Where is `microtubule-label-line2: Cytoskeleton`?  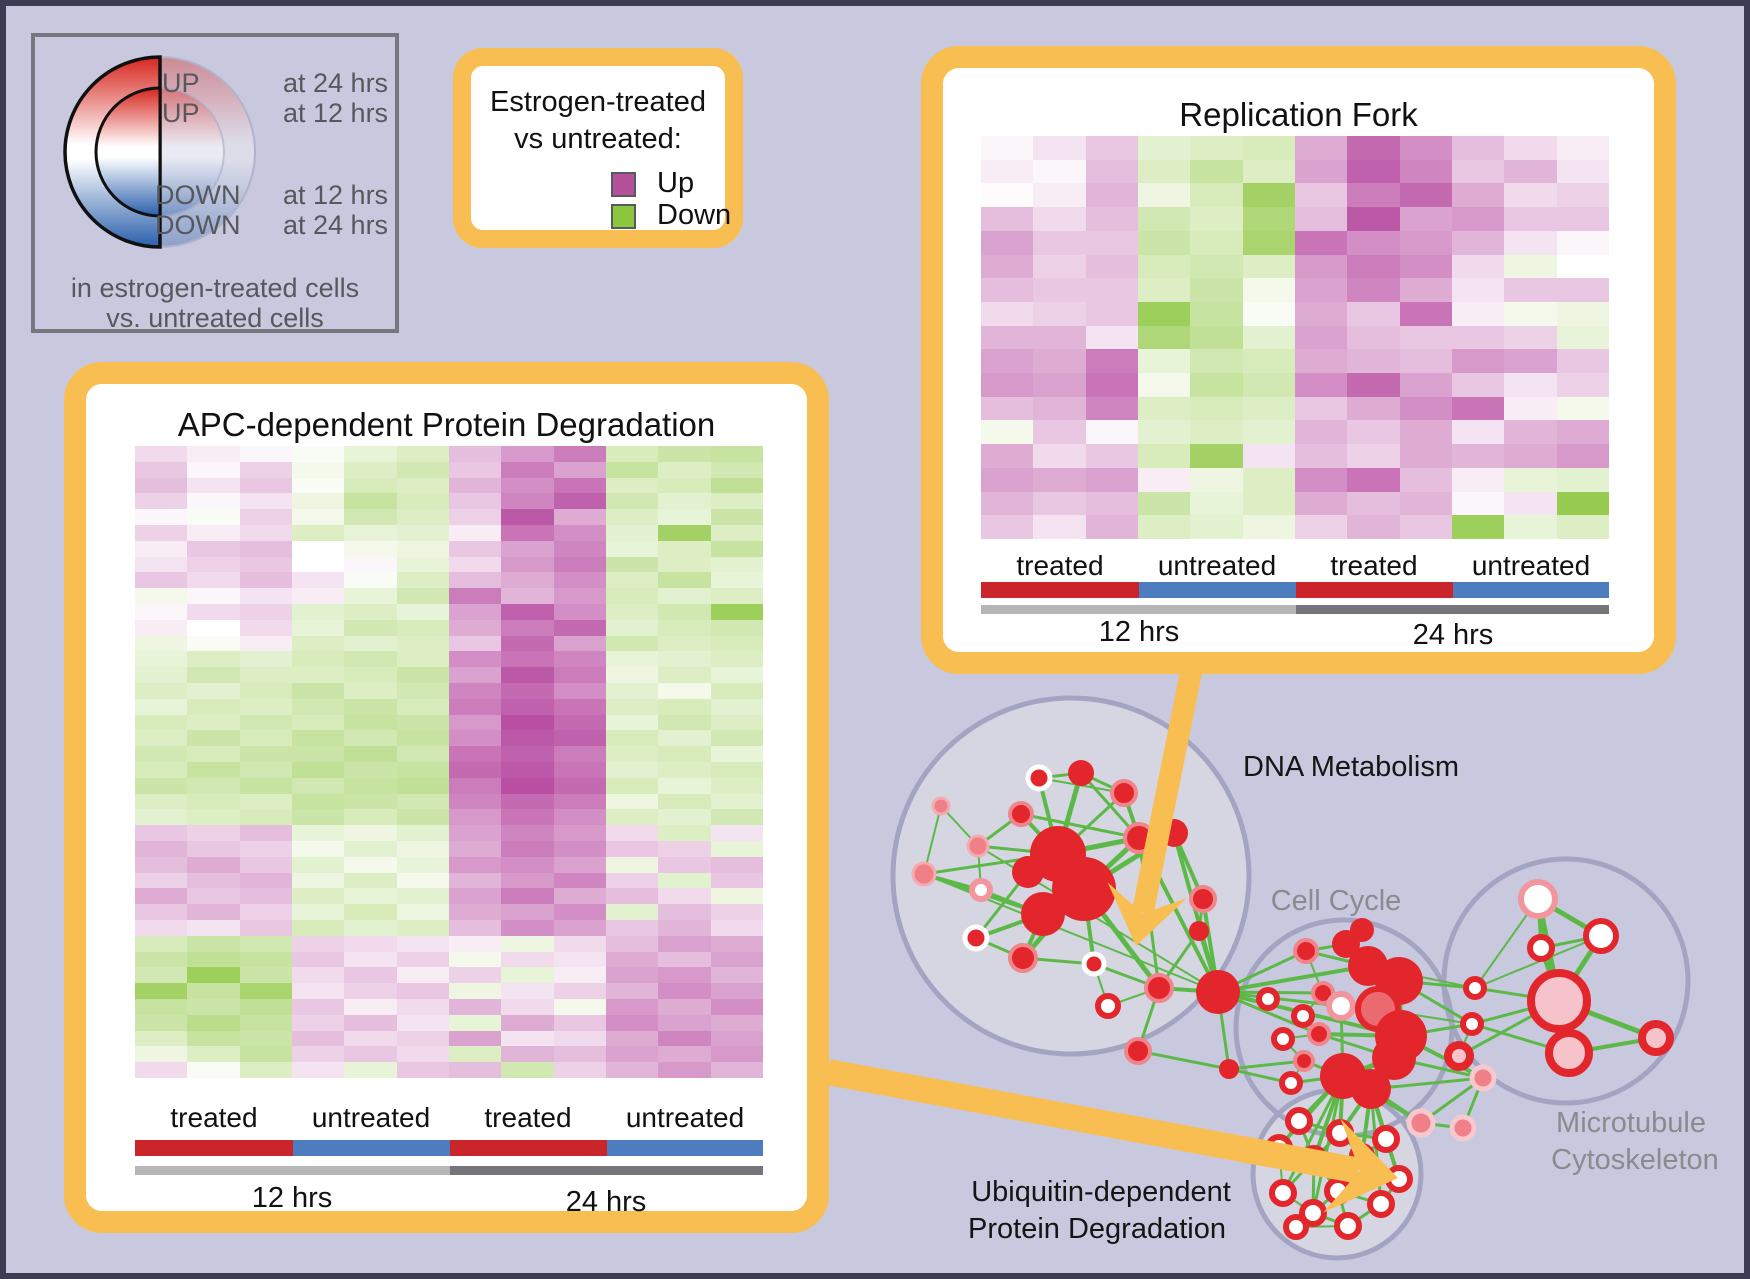 microtubule-label-line2: Cytoskeleton is located at coordinates (1635, 1160).